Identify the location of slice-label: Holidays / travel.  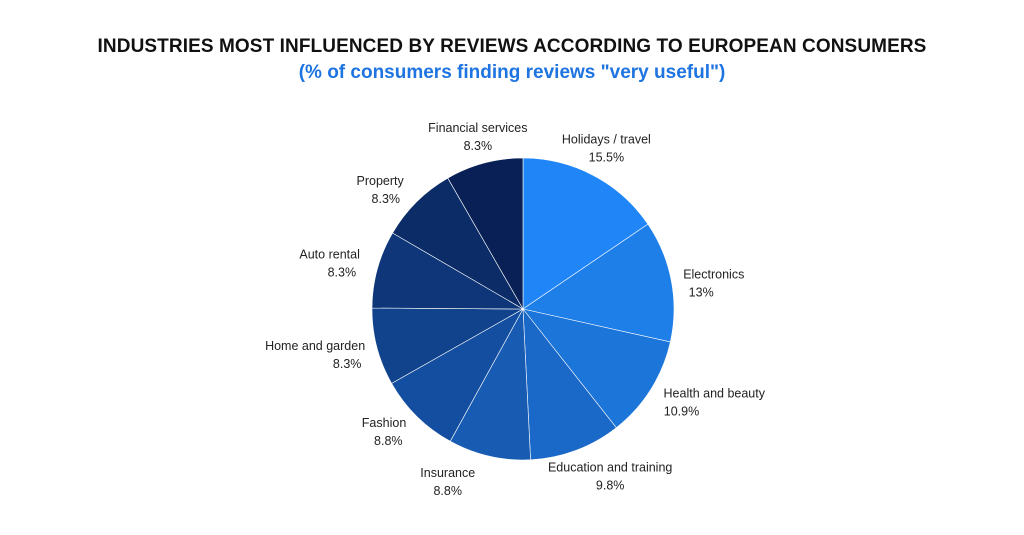
(606, 140).